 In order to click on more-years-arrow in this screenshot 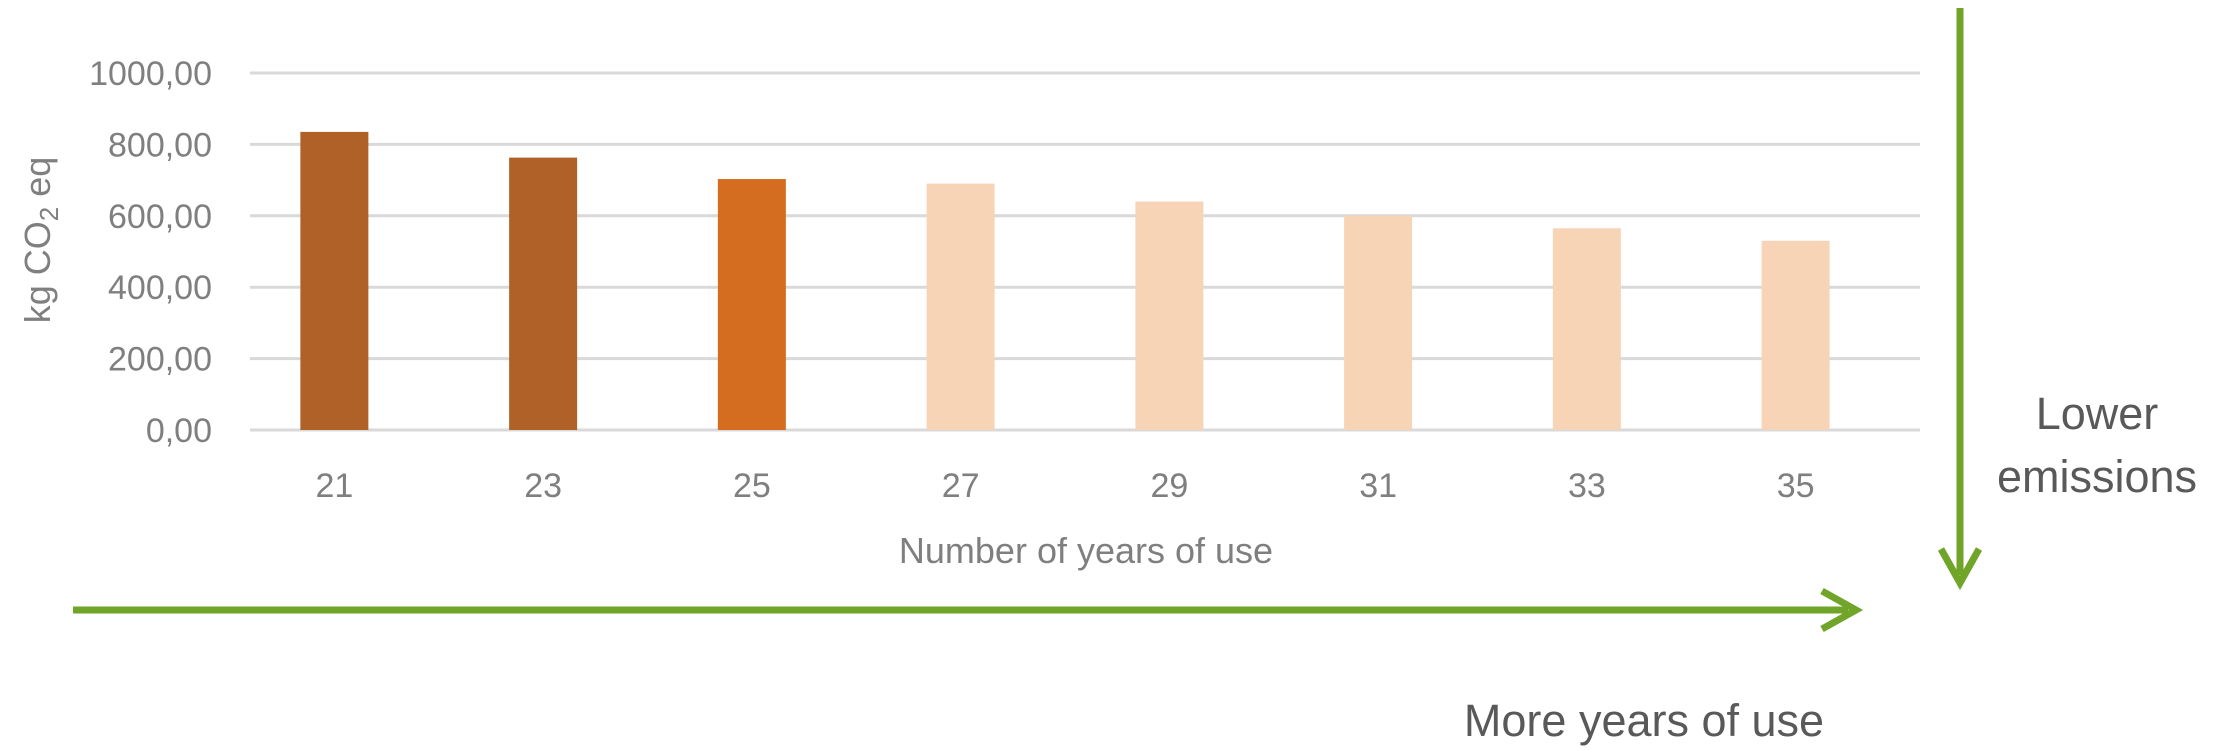, I will do `click(968, 610)`.